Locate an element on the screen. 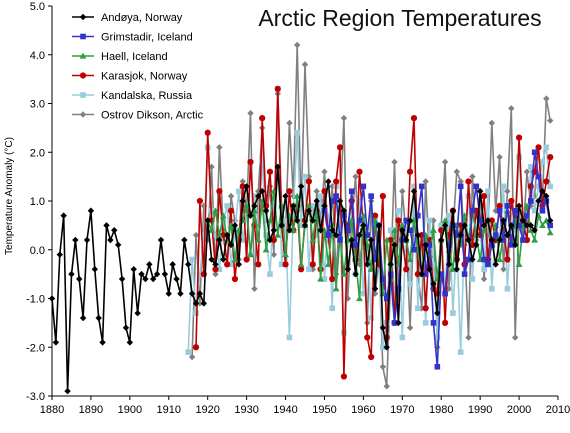 Image resolution: width=570 pixels, height=433 pixels. legend-item: Ostrov Dikson, Arctic is located at coordinates (138, 116).